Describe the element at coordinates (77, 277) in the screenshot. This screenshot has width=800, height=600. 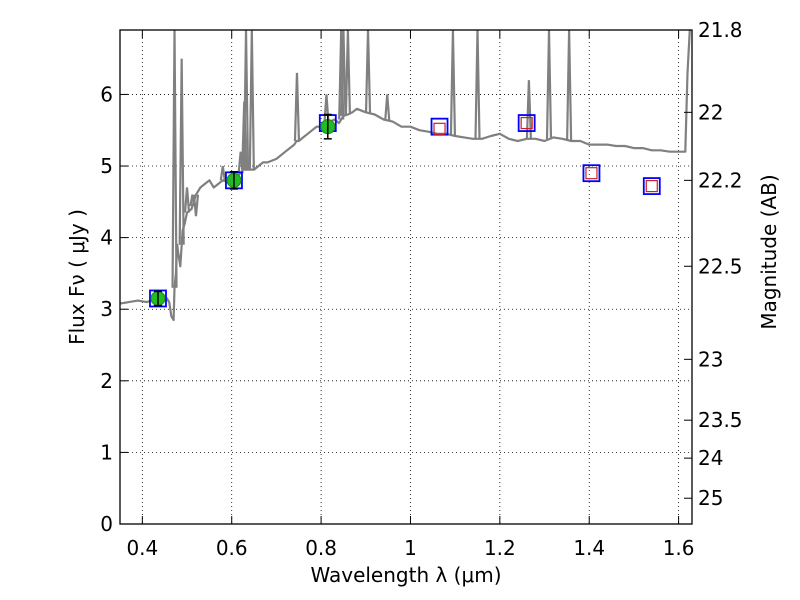
I see `y-axis-label: Flux Fν ( μJy )` at that location.